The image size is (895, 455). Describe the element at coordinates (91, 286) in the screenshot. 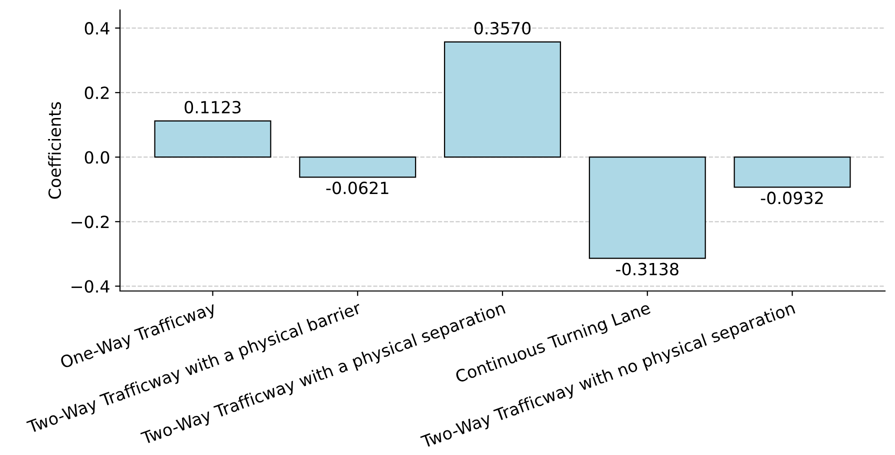

I see `y-tick-label: −0.4` at that location.